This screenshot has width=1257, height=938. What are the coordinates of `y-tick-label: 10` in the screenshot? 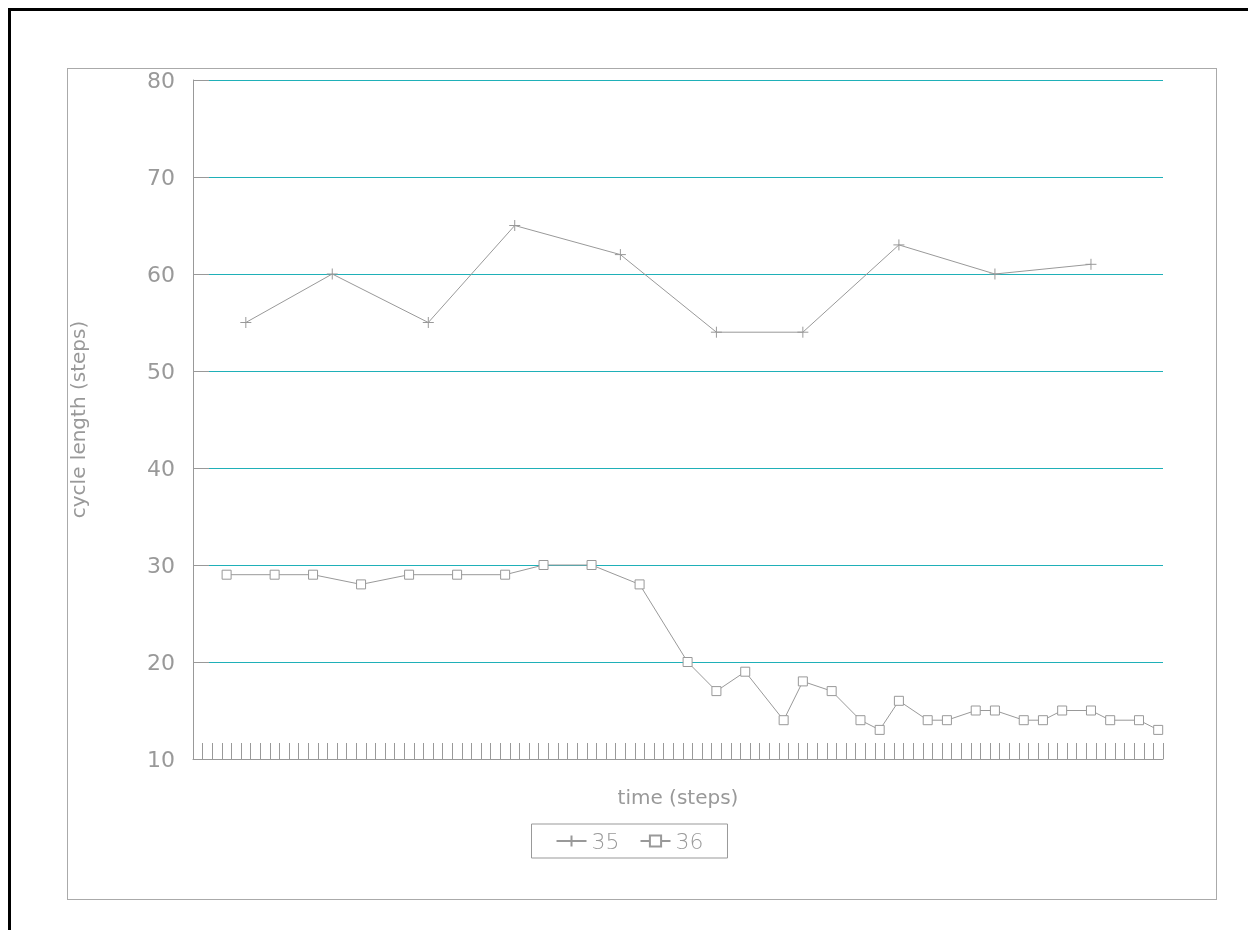 It's located at (161, 759).